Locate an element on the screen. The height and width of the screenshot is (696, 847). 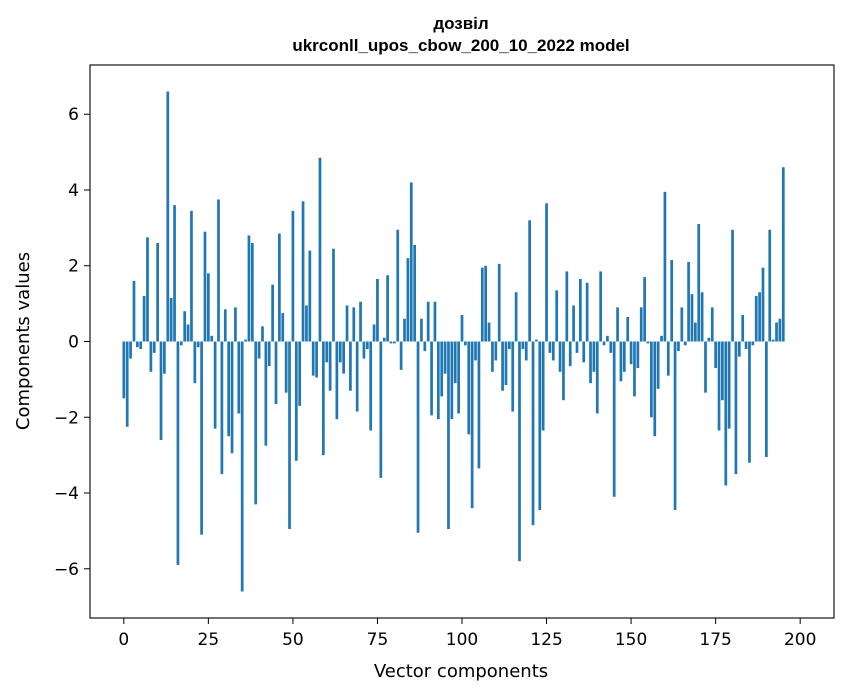
x-tick-label: 0 is located at coordinates (123, 640).